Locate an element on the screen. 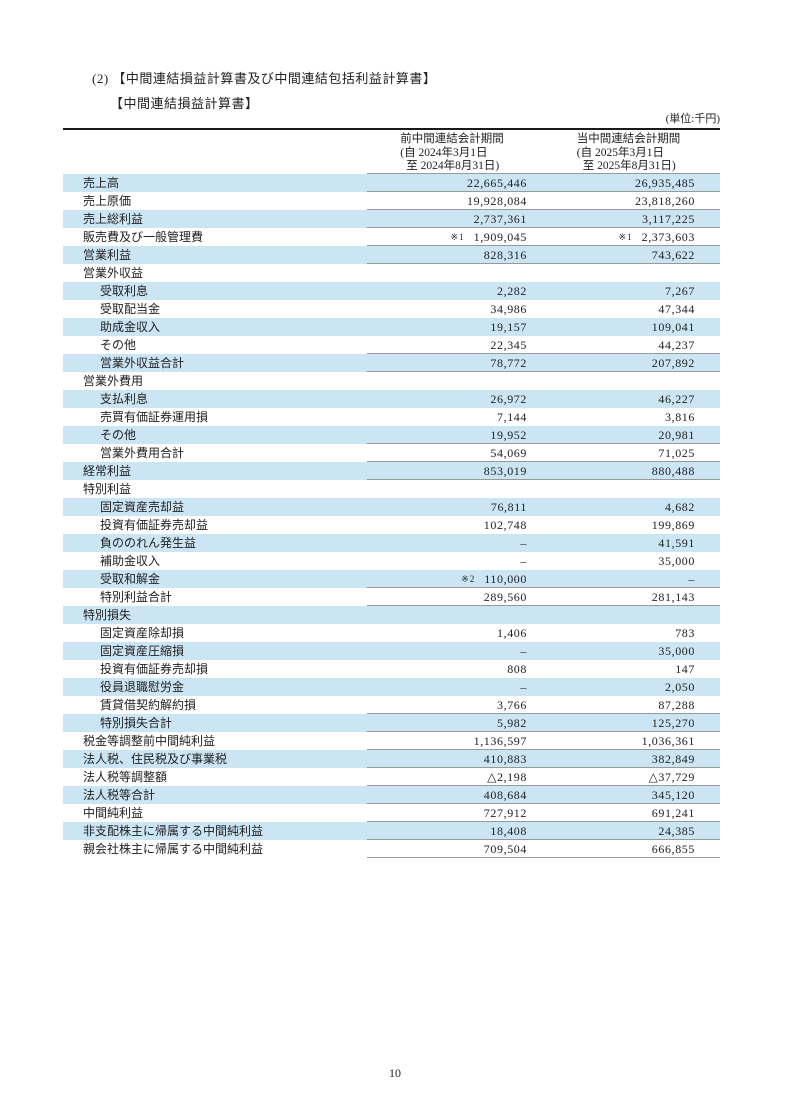 This screenshot has height=1118, width=790. prior-period-value: 76,811 is located at coordinates (452, 507).